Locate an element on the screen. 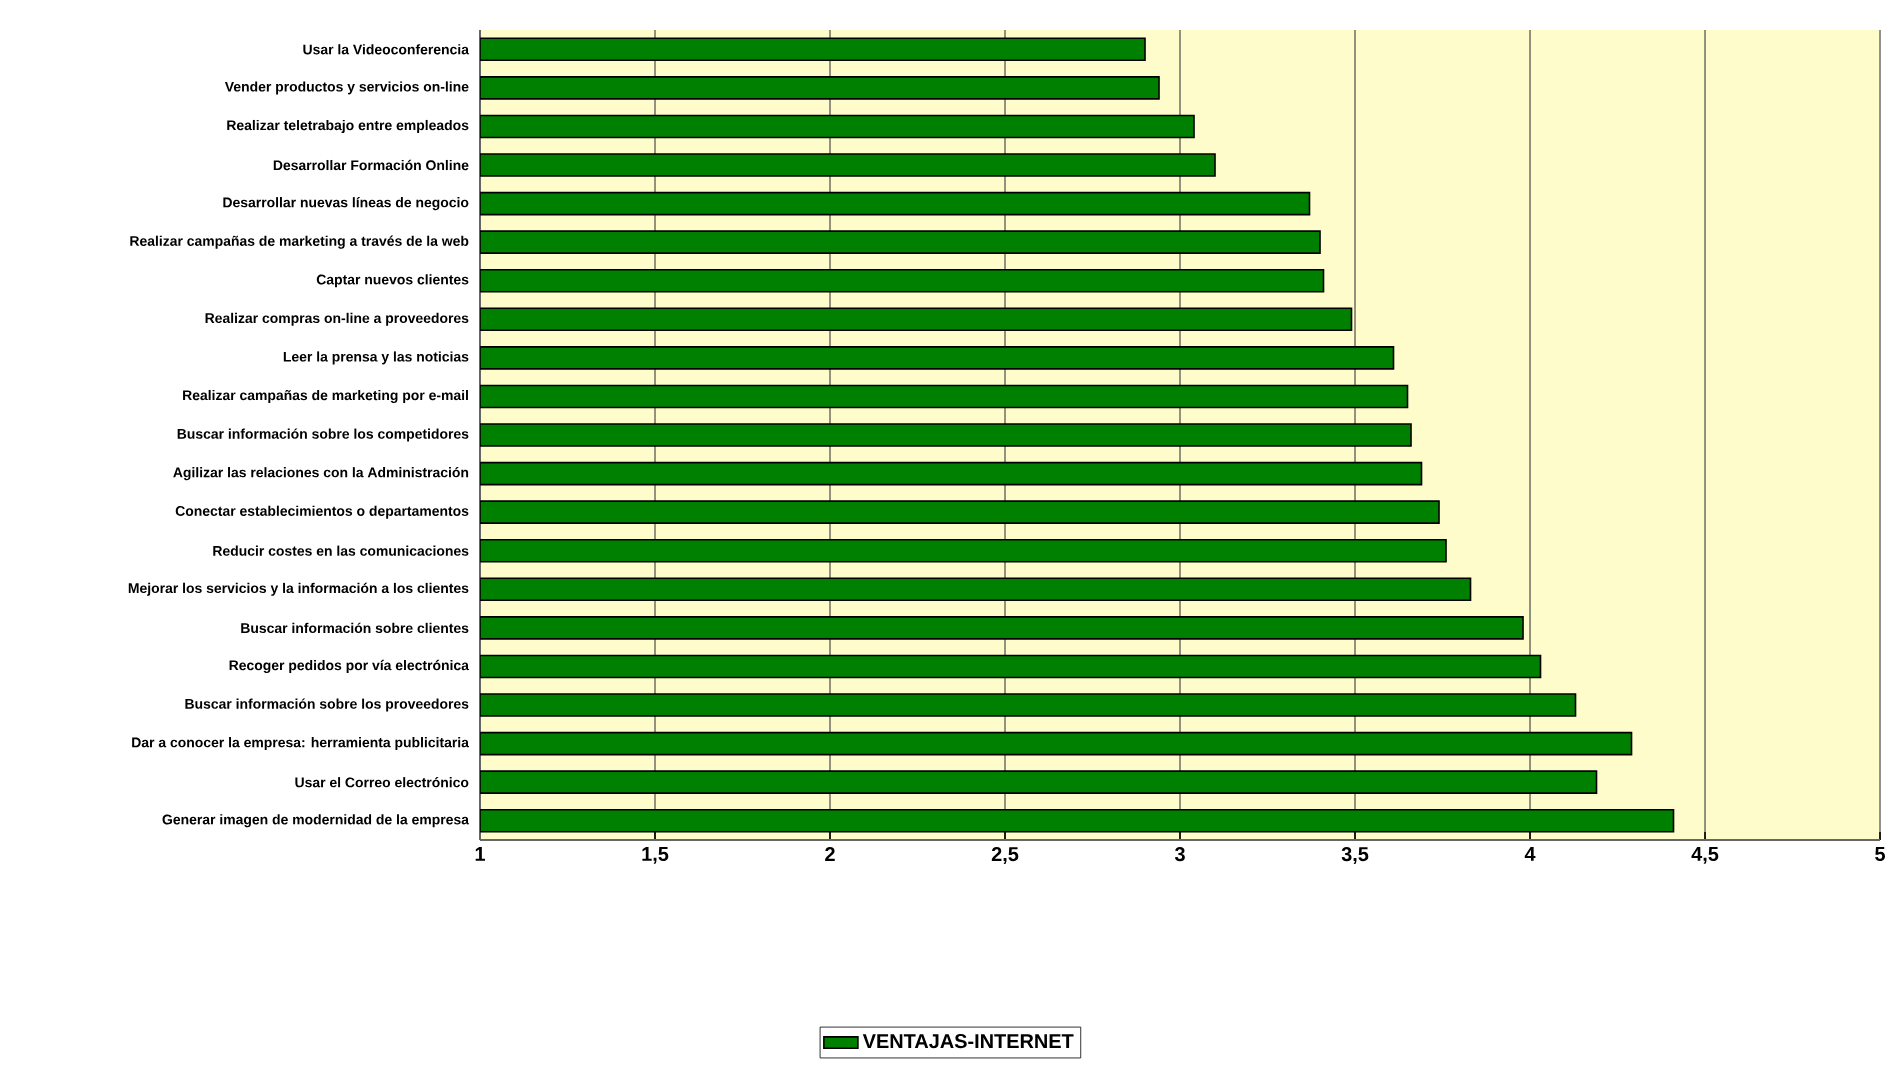  x-tick-label: 4 is located at coordinates (1530, 854).